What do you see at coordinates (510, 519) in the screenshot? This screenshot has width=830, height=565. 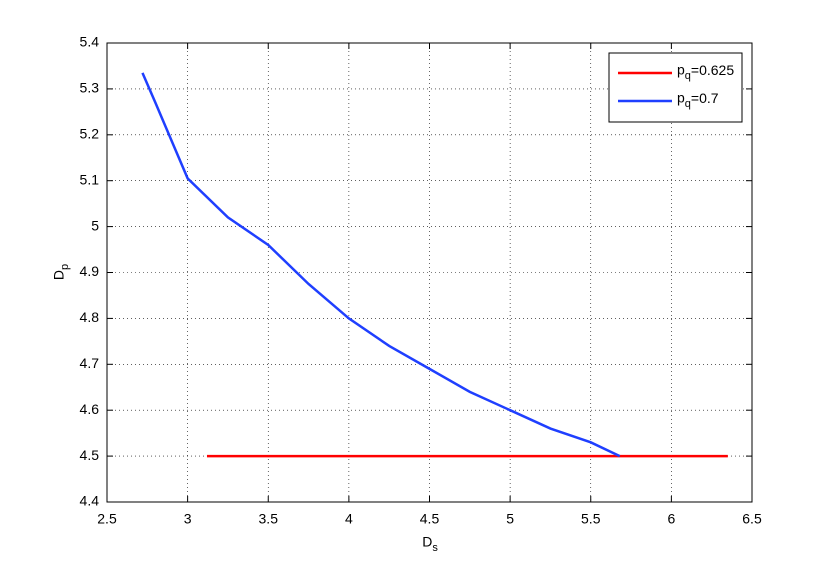 I see `x-tick-label: 5` at bounding box center [510, 519].